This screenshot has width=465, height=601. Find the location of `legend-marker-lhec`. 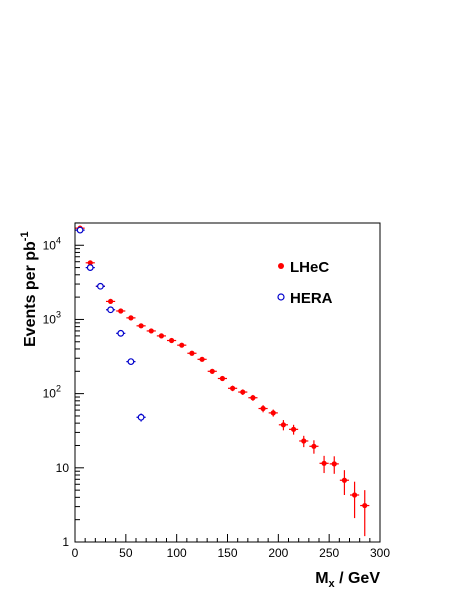

legend-marker-lhec is located at coordinates (281, 266).